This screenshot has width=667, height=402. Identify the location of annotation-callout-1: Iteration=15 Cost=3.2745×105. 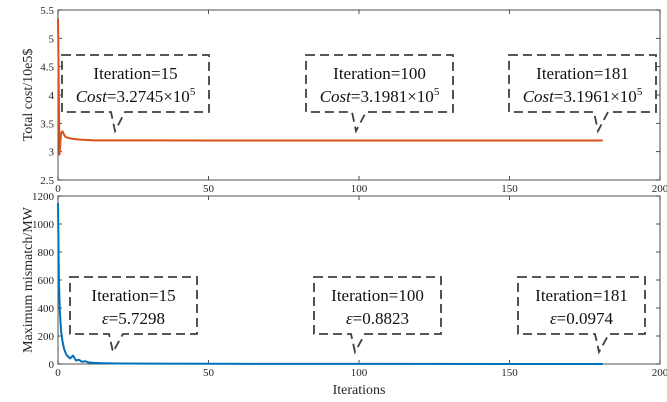
(135, 94).